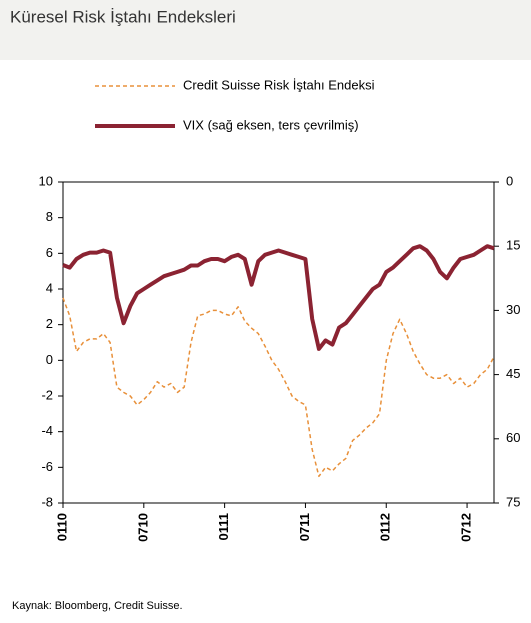  What do you see at coordinates (61, 527) in the screenshot?
I see `x-tick-label: 0110` at bounding box center [61, 527].